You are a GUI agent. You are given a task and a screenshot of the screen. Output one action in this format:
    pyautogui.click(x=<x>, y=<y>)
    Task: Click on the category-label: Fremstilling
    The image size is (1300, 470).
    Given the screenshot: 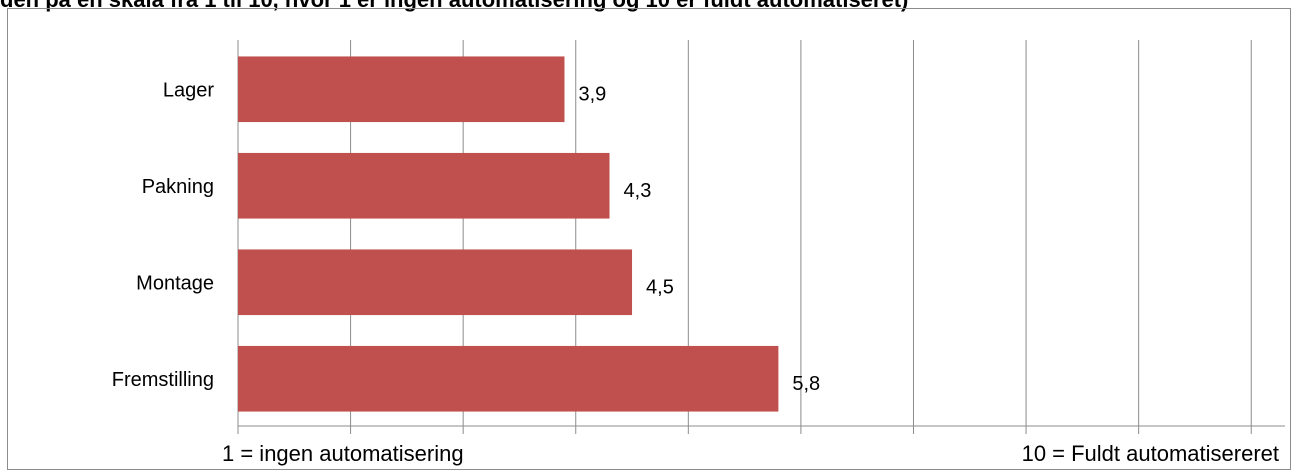 What is the action you would take?
    pyautogui.click(x=163, y=380)
    